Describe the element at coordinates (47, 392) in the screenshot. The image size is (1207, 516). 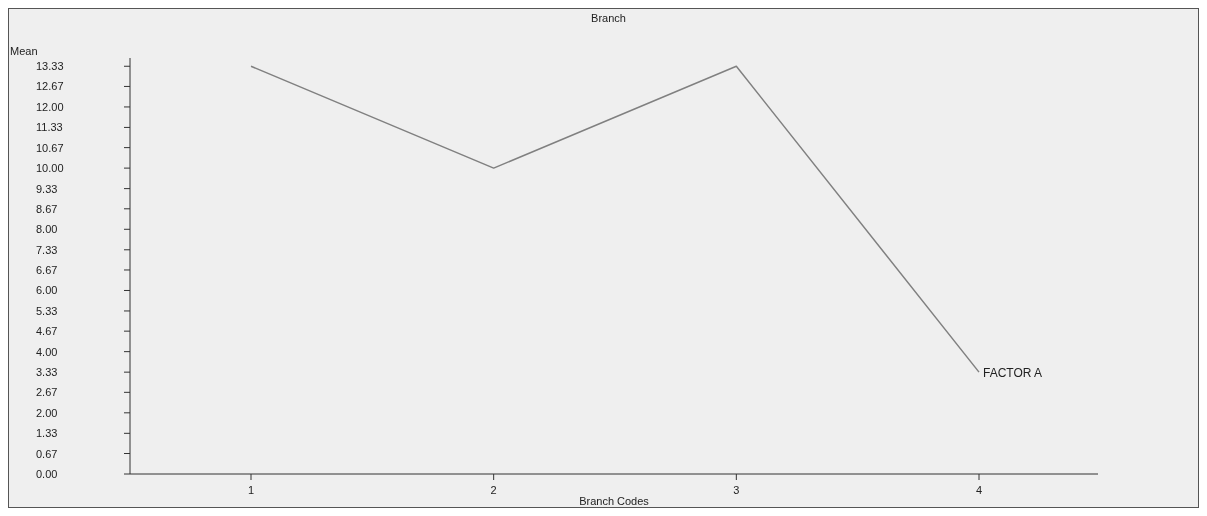
I see `y-tick-label: 2.67` at that location.